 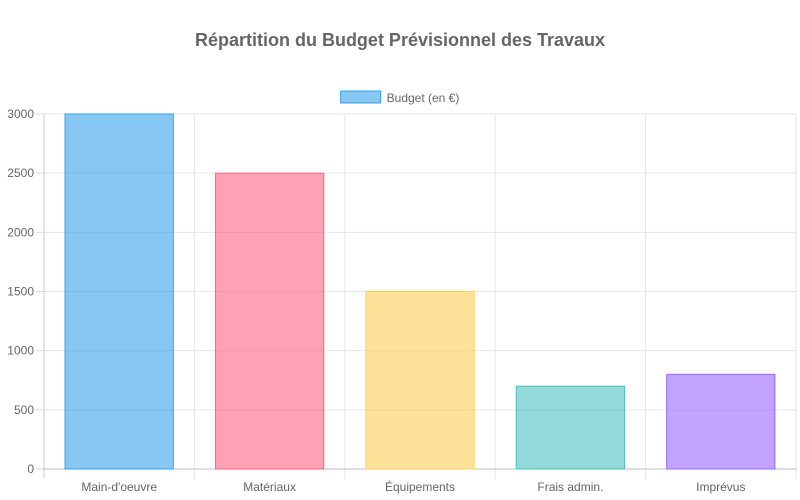 I want to click on y-tick-label: 500, so click(x=24, y=410).